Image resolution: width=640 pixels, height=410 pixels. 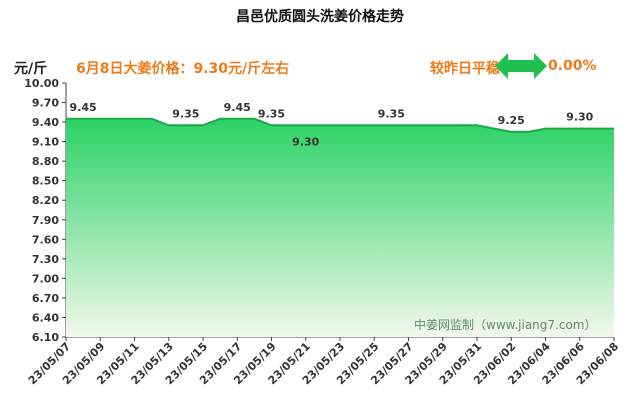 What do you see at coordinates (465, 69) in the screenshot?
I see `change-label: 较昨日平稳` at bounding box center [465, 69].